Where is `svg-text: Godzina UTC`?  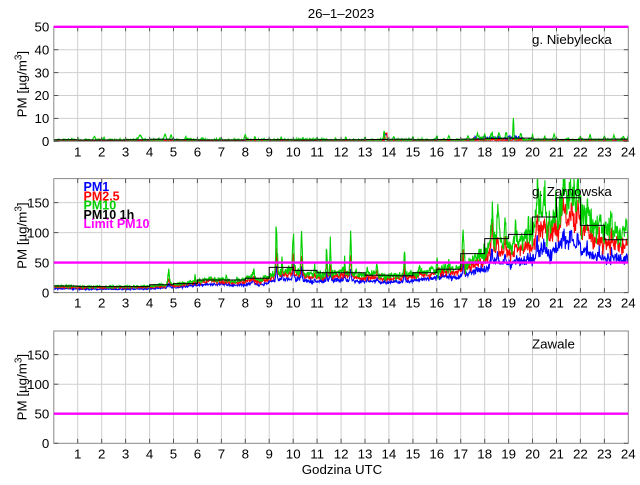 svg-text: Godzina UTC is located at coordinates (342, 469).